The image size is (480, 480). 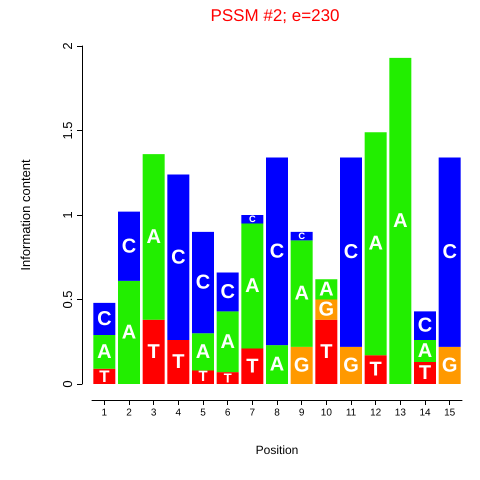 What do you see at coordinates (400, 413) in the screenshot?
I see `x-tick-label: 13` at bounding box center [400, 413].